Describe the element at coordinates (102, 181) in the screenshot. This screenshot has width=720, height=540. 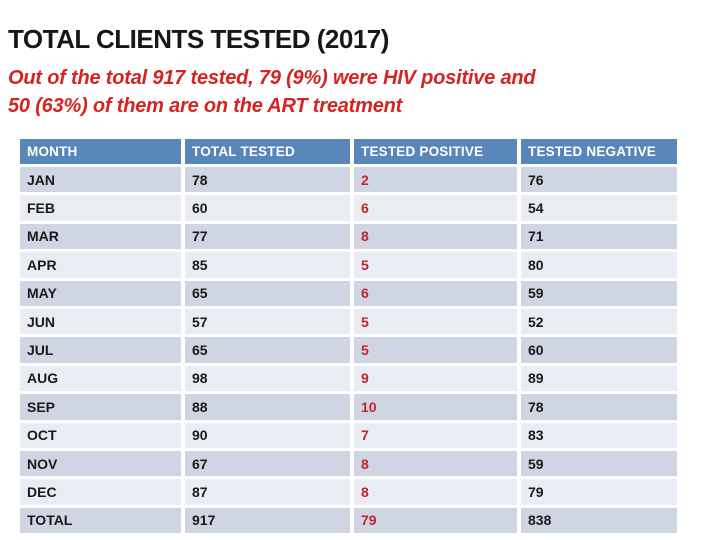
I see `month-cell: JAN` at that location.